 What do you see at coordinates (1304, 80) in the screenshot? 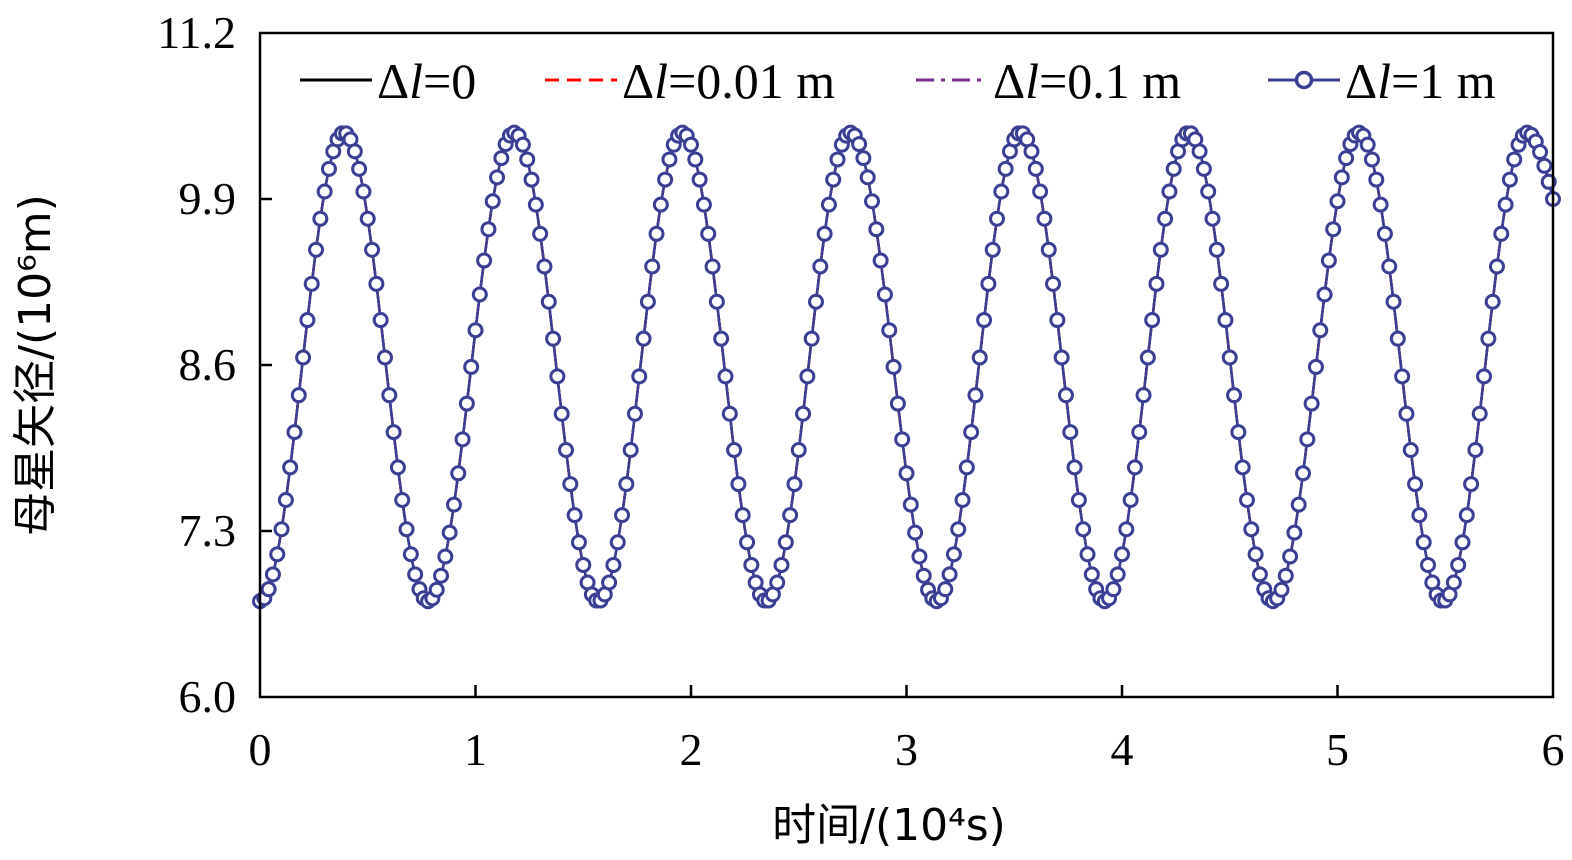
I see `legend-marker` at bounding box center [1304, 80].